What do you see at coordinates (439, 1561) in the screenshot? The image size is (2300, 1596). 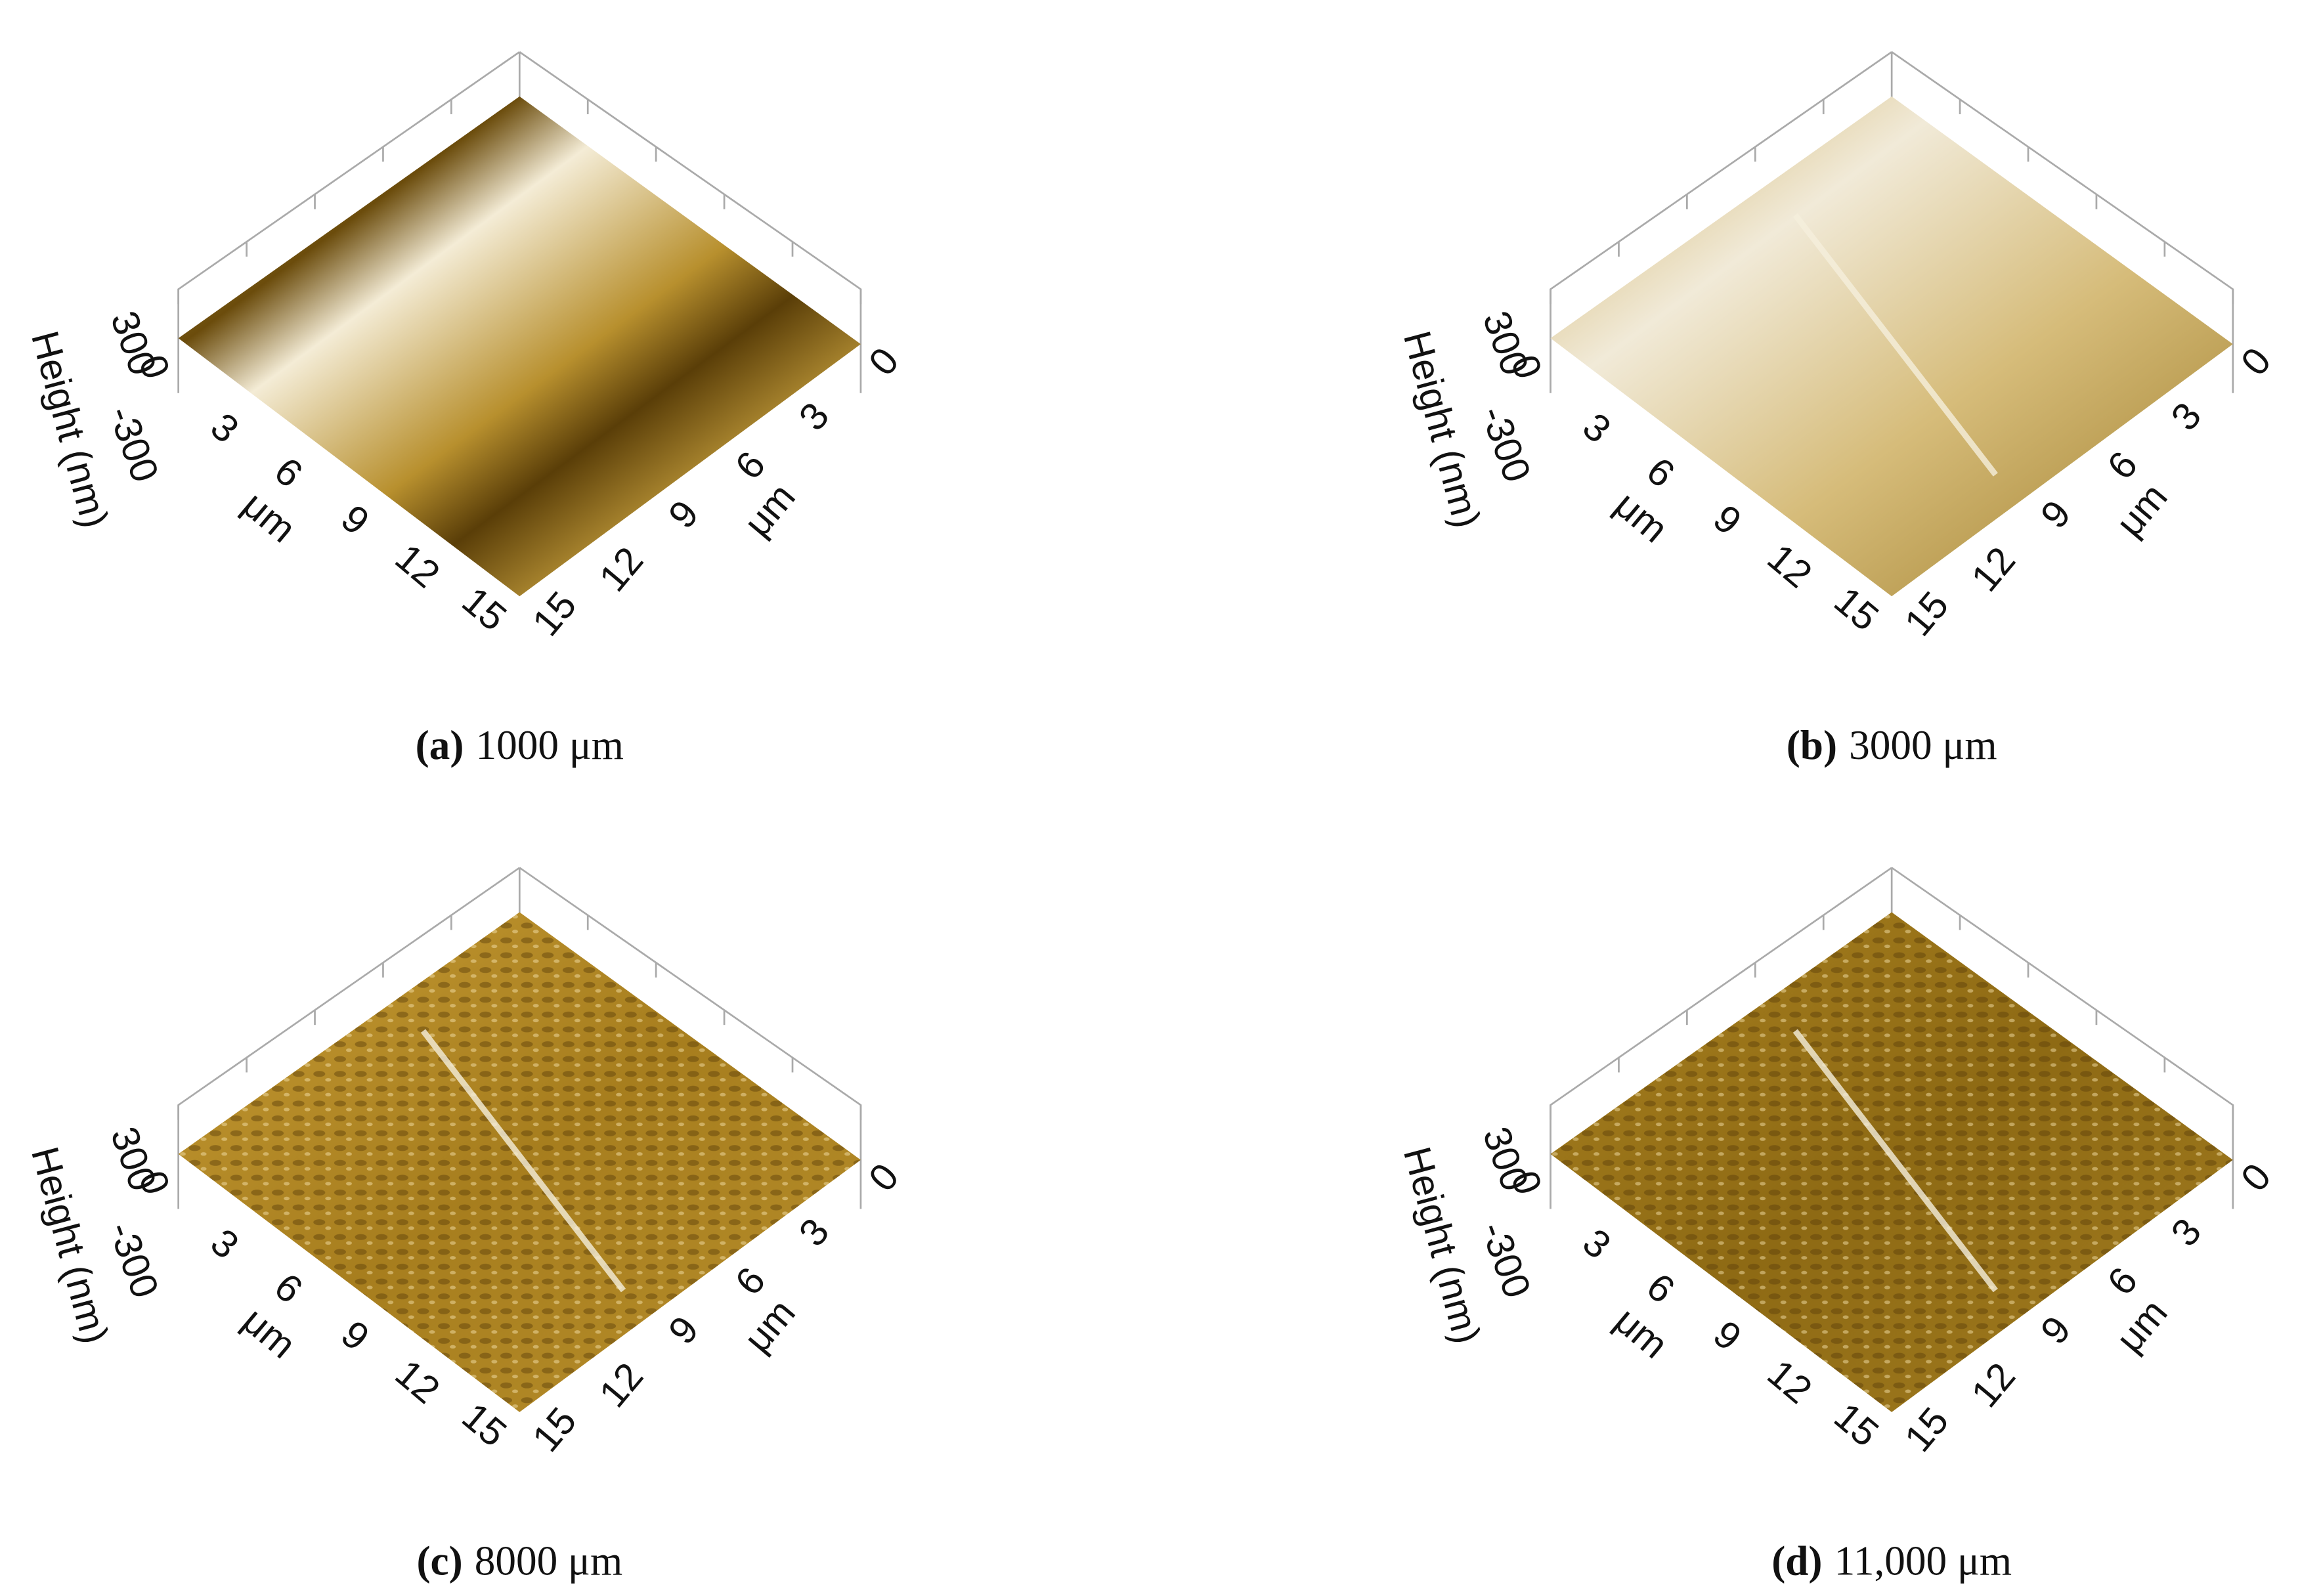 I see `panel-label: (c)` at bounding box center [439, 1561].